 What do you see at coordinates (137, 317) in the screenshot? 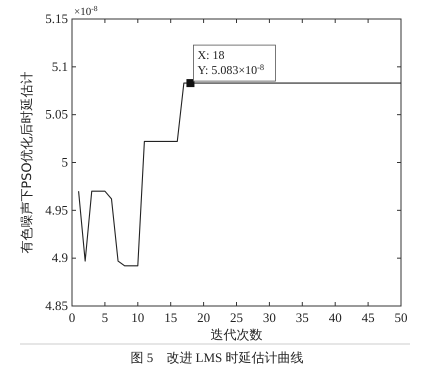
I see `x-tick-label: 10` at bounding box center [137, 317].